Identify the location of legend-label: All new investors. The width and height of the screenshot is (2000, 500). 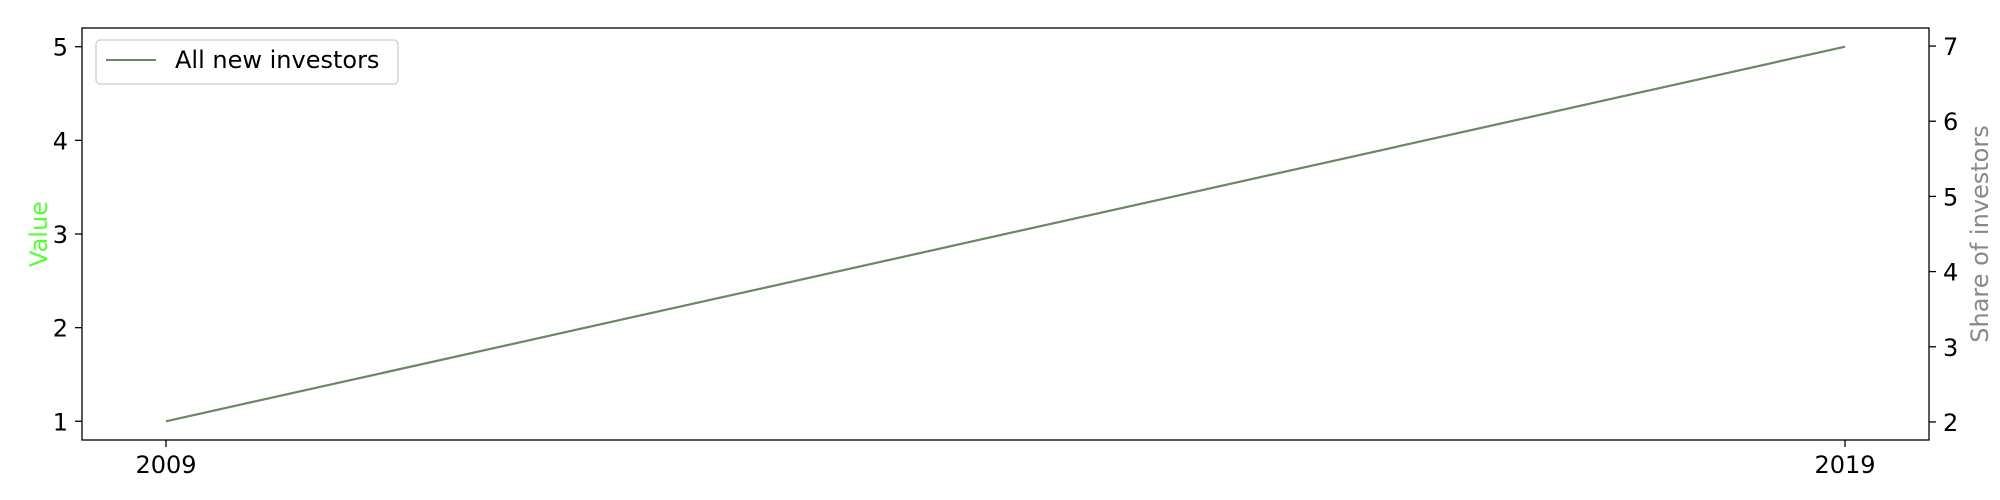
(277, 60).